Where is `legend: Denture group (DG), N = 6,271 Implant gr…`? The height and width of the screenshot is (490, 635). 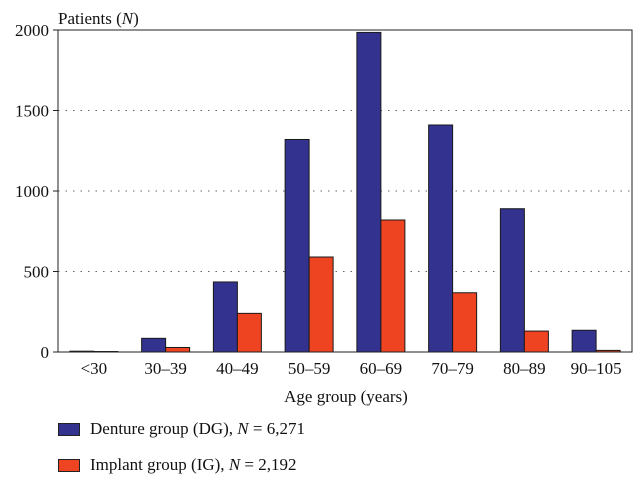 legend: Denture group (DG), N = 6,271 Implant gr… is located at coordinates (338, 454).